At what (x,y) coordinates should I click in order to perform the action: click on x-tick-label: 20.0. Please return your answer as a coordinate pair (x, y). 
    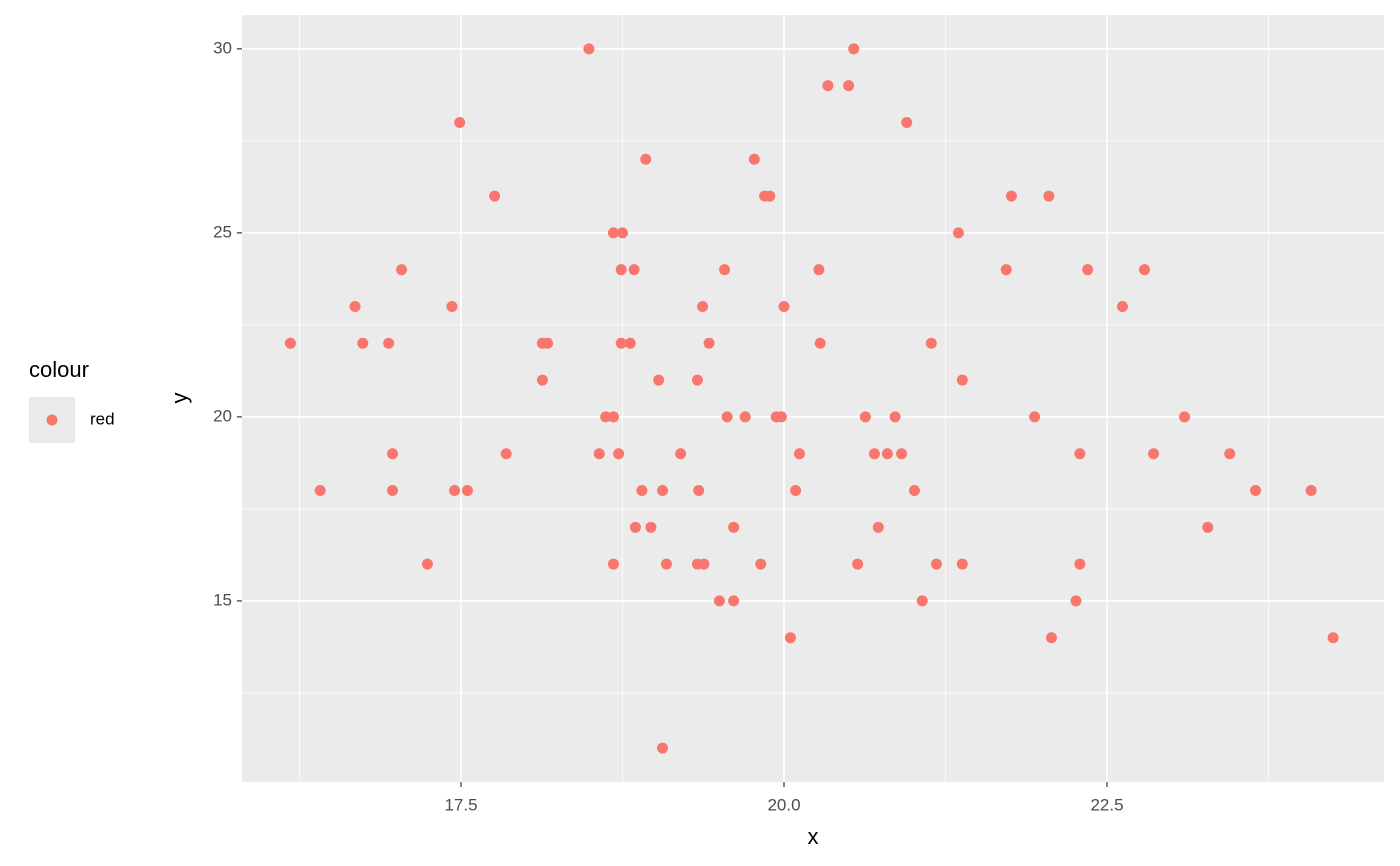
    Looking at the image, I should click on (783, 804).